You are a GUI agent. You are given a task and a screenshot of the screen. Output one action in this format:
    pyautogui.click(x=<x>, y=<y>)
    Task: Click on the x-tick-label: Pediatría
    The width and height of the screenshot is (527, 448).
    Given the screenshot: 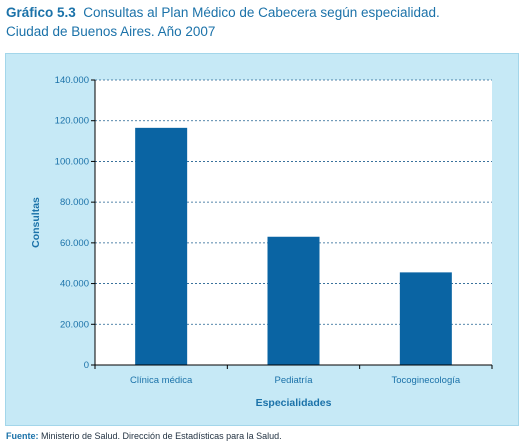 What is the action you would take?
    pyautogui.click(x=293, y=380)
    